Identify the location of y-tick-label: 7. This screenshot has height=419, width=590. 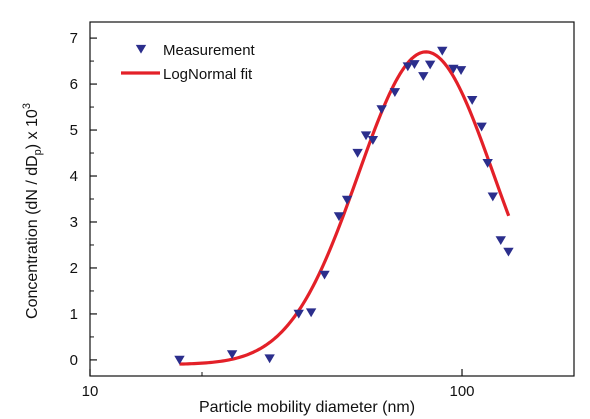
(74, 38).